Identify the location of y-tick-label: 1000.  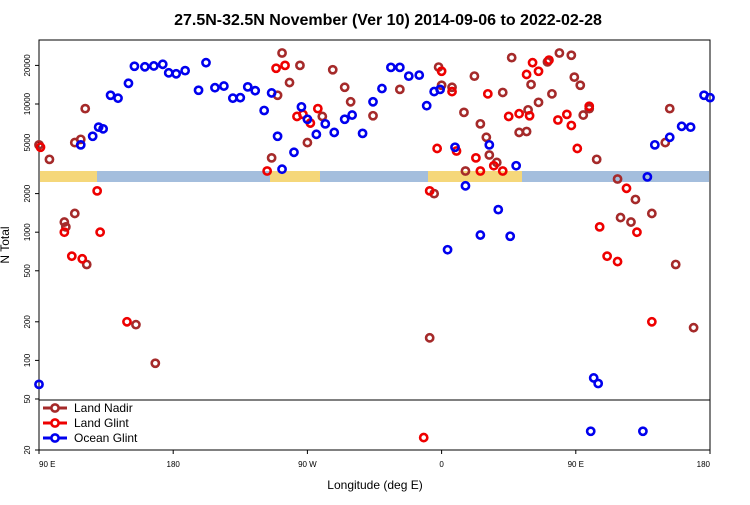
(27, 232).